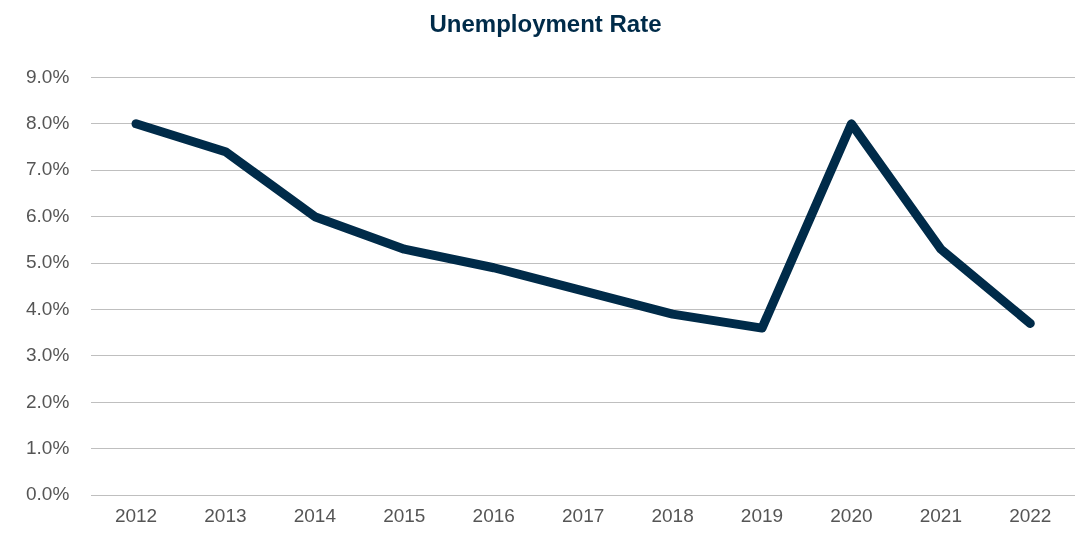 The height and width of the screenshot is (544, 1091). I want to click on chart-title: Unemployment Rate, so click(545, 24).